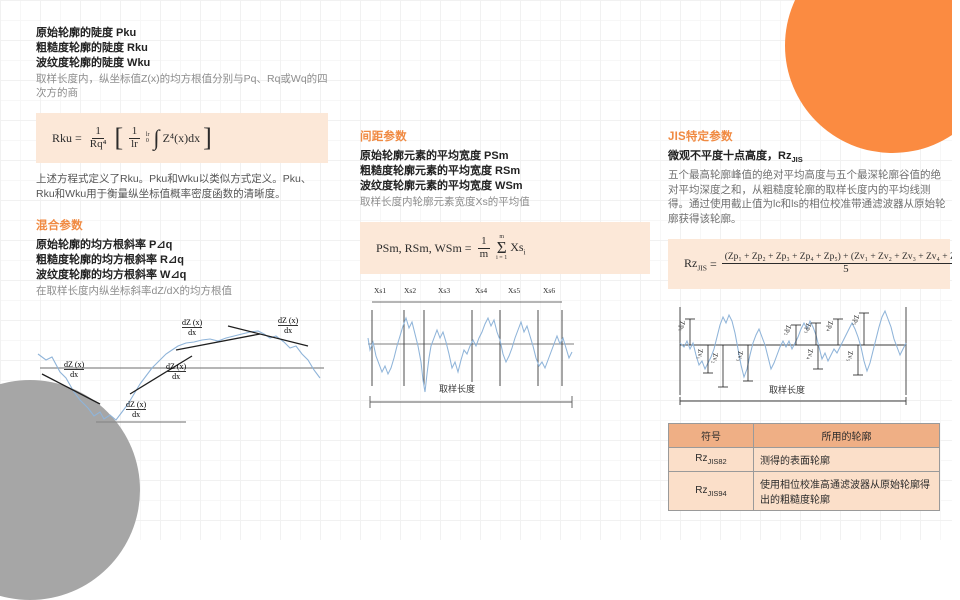 This screenshot has height=600, width=960. What do you see at coordinates (134, 291) in the screenshot?
I see `mixed-description: 在取样长度内纵坐标斜率dZ/dX的均方根值` at bounding box center [134, 291].